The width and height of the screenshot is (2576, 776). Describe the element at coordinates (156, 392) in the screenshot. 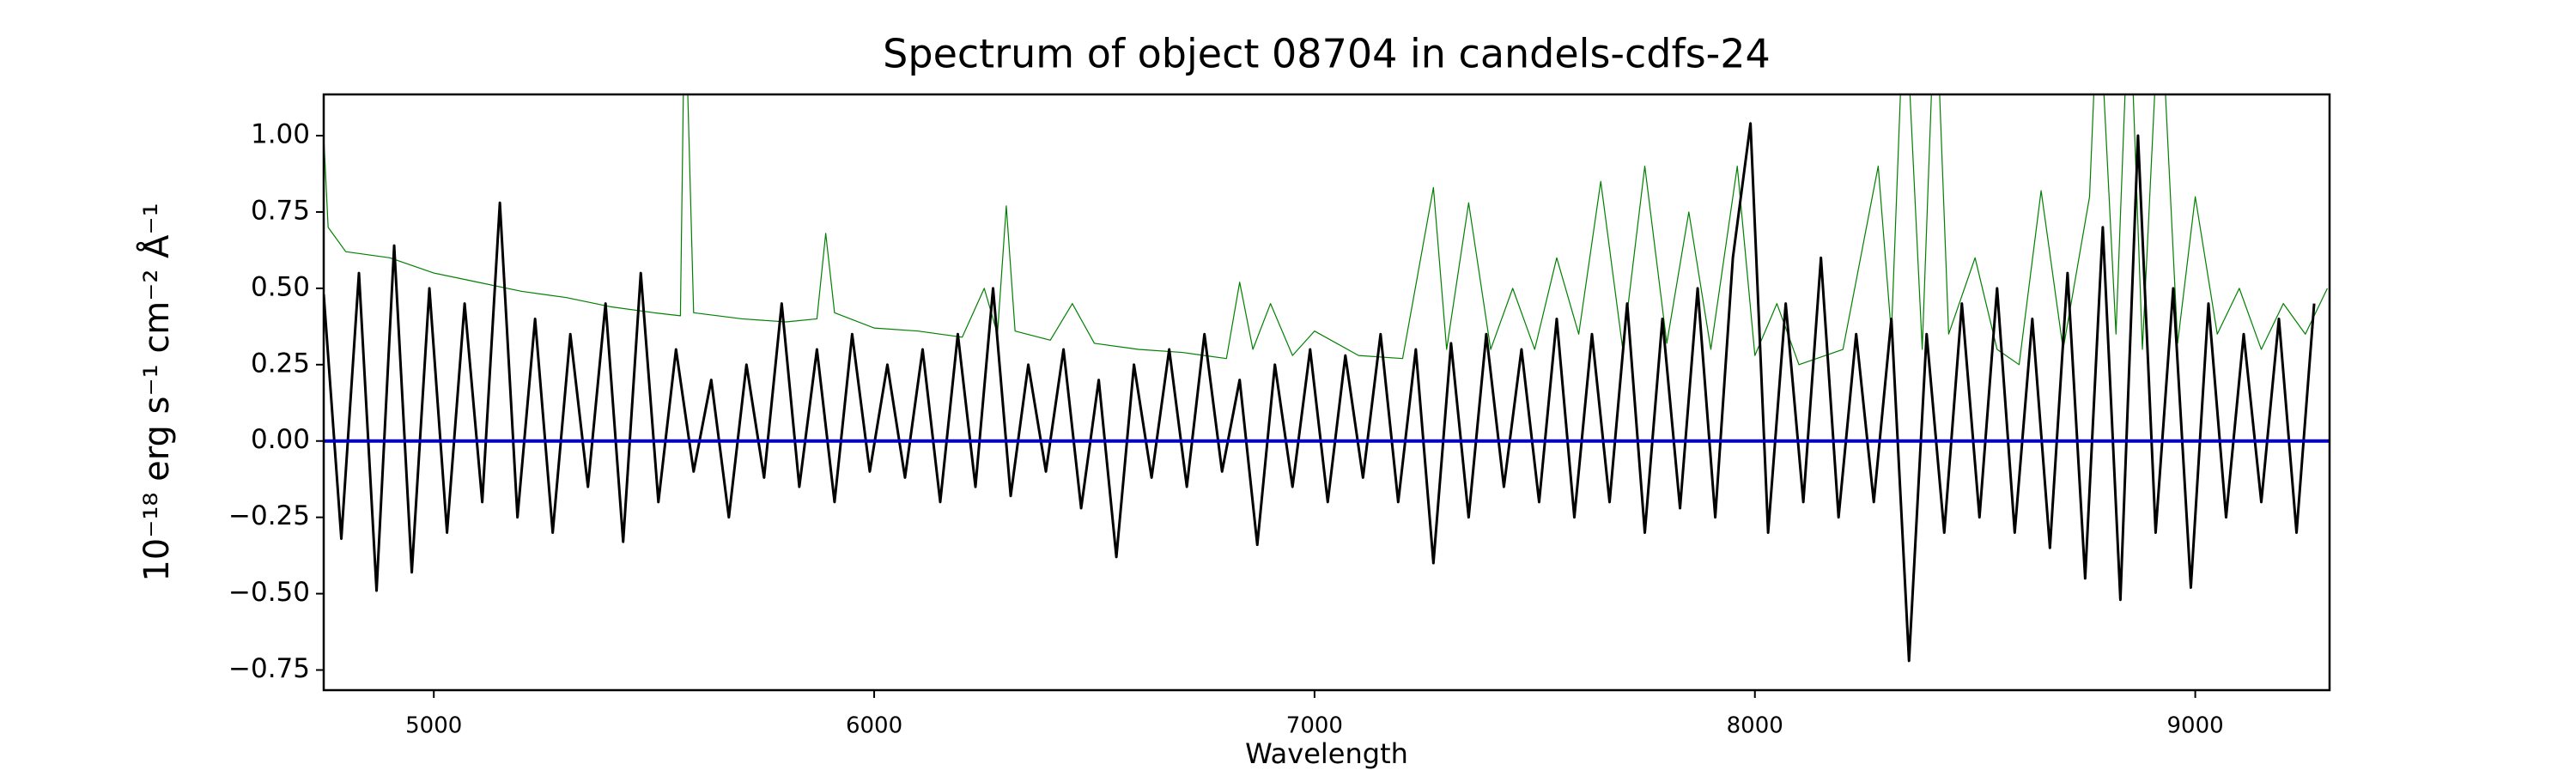

I see `y-axis-label: 10⁻¹⁸ erg s⁻¹ cm⁻² Å⁻¹` at that location.